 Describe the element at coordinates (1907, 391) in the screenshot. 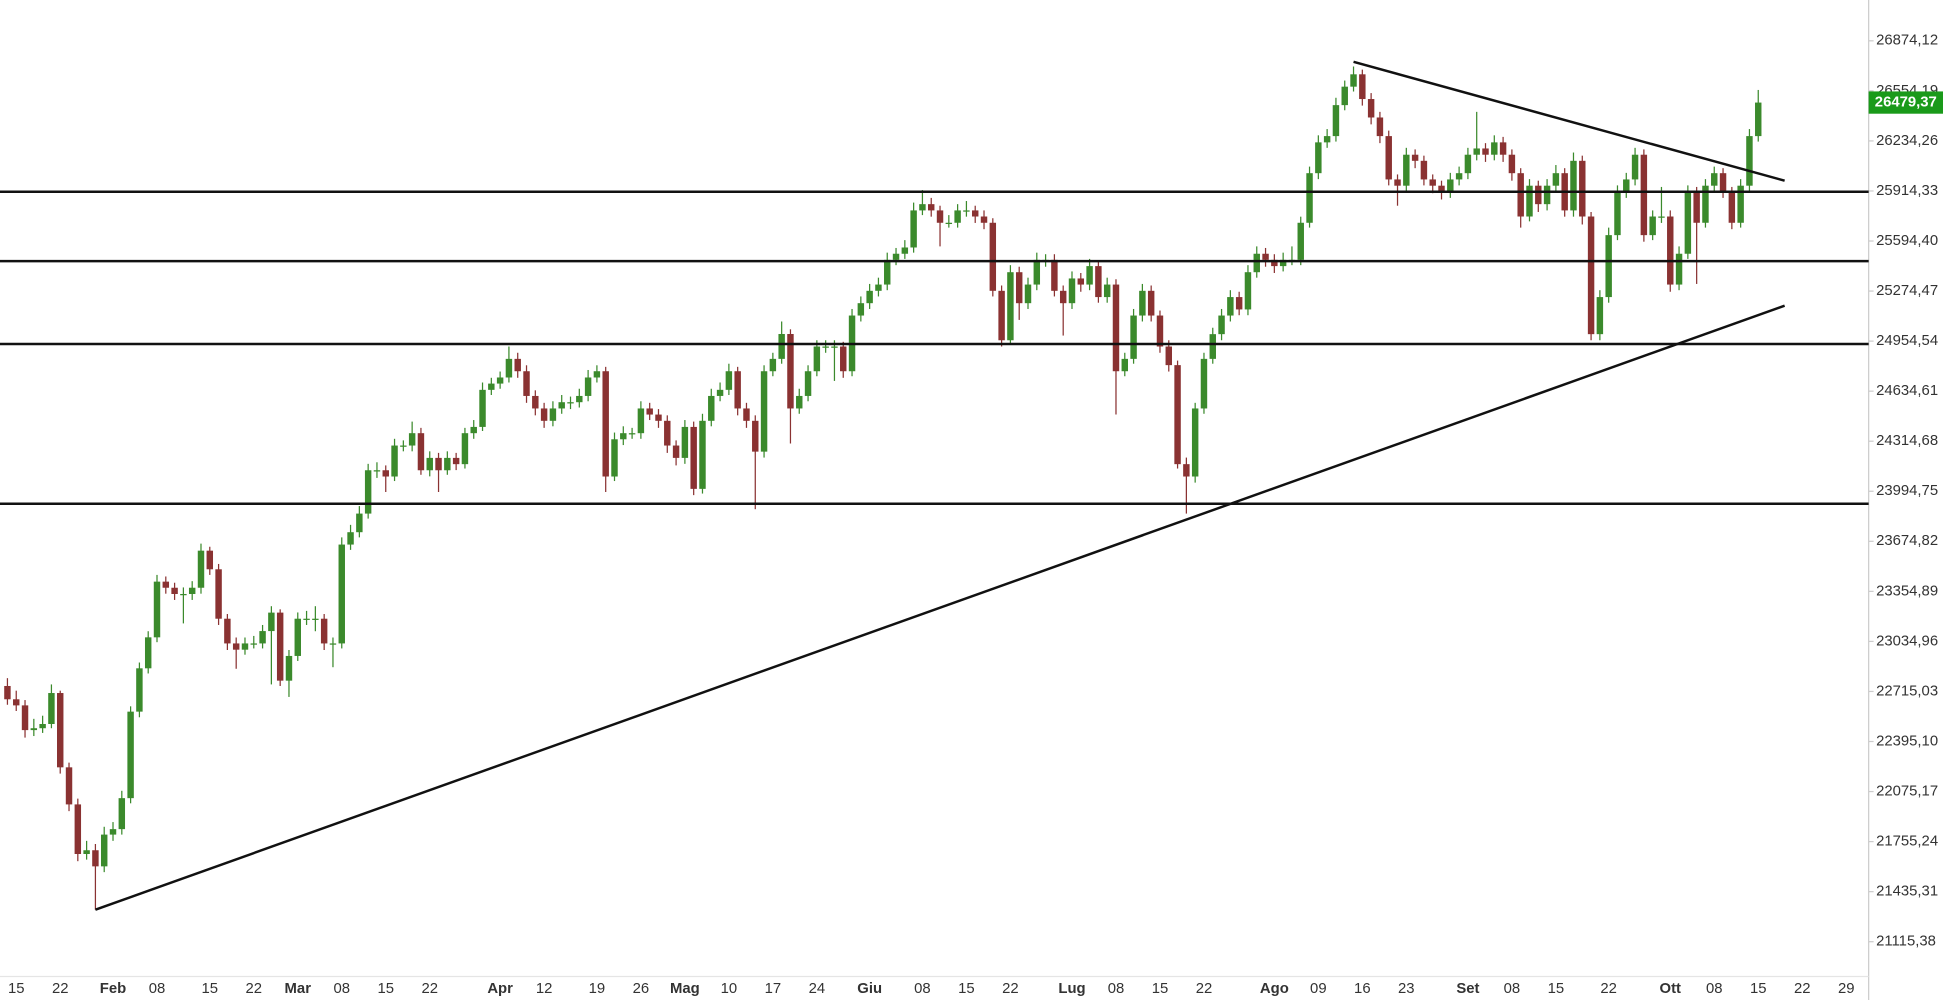

I see `y-tick-label: 24634,61` at that location.